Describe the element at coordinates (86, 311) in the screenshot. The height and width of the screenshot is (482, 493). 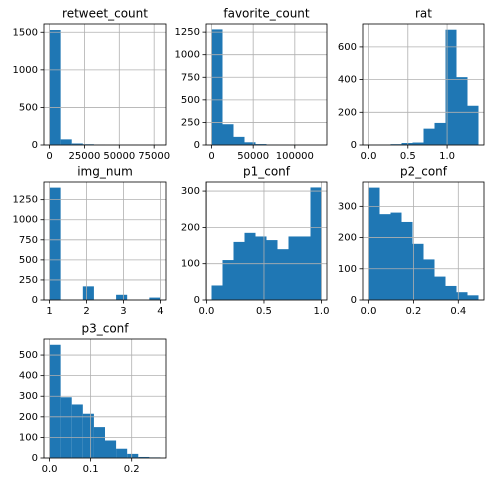
I see `x-tick-label: 2` at that location.